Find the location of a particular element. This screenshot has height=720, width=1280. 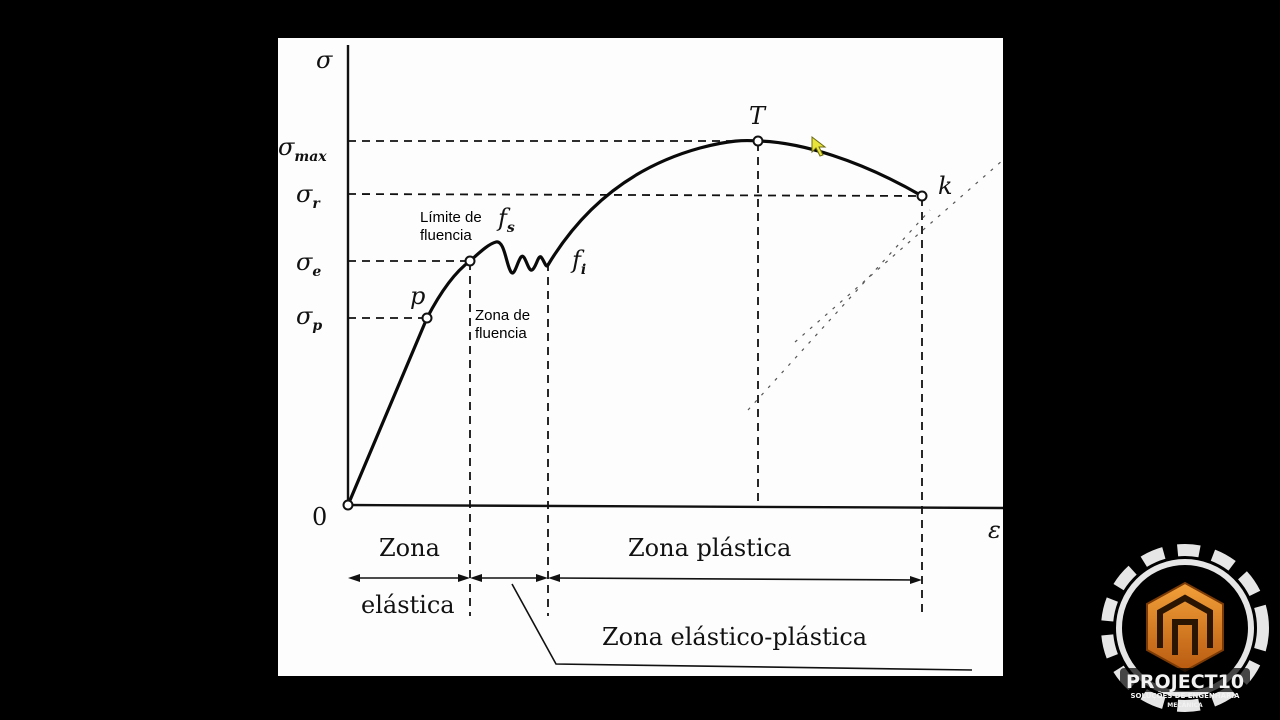

sigma-r-guide is located at coordinates (635, 195).